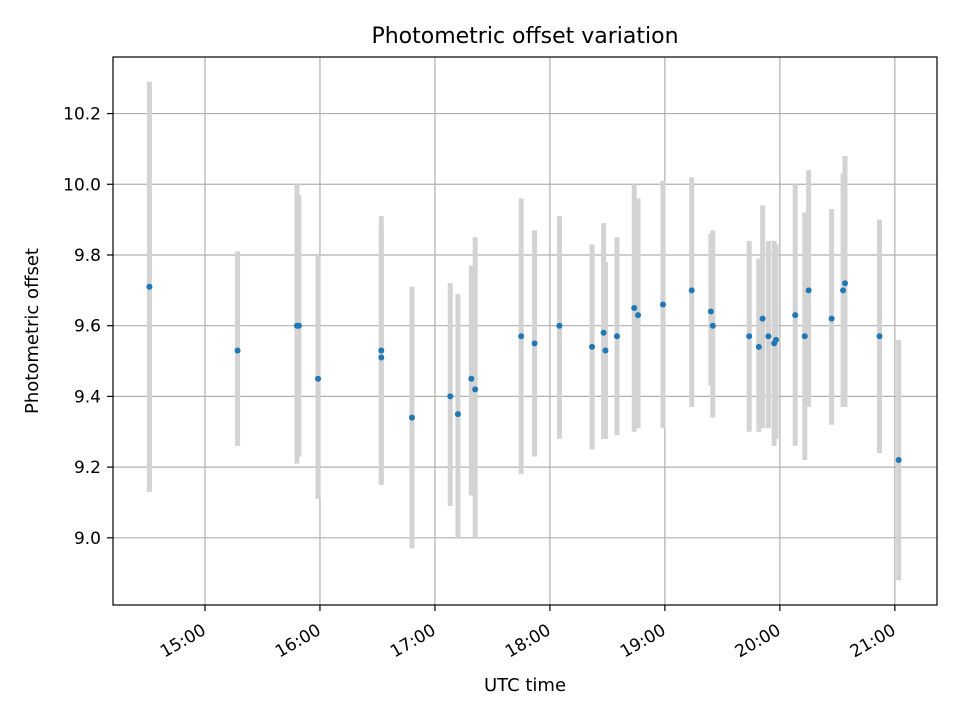  I want to click on y-tick-label: 9.2, so click(87, 468).